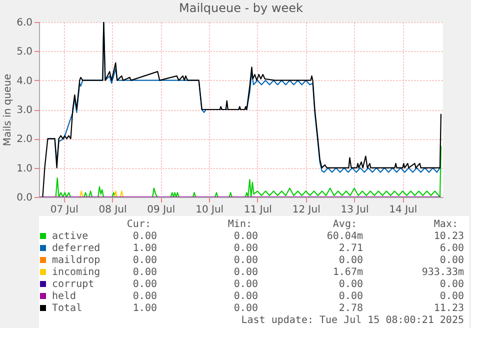 This screenshot has width=497, height=347. I want to click on x-tick-label: 12 Jul, so click(306, 210).